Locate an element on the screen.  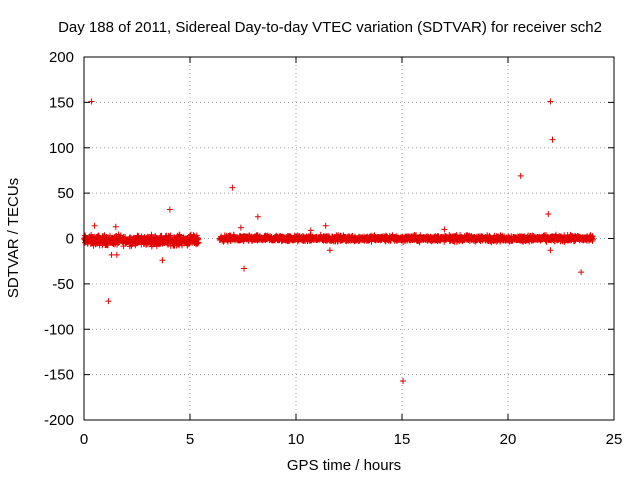
x-tick-label: 15 is located at coordinates (402, 439).